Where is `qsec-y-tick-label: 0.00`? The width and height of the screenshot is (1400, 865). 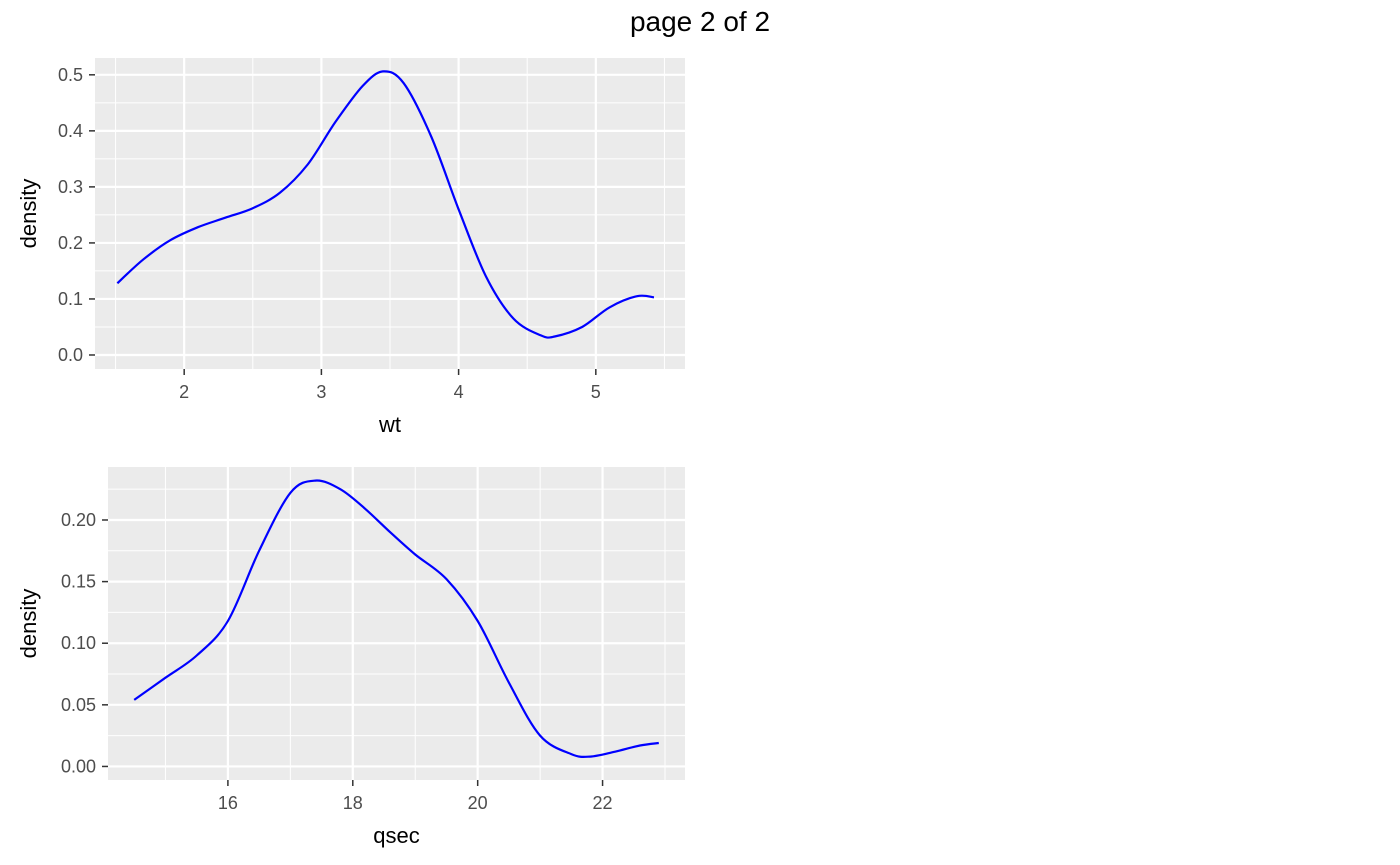
qsec-y-tick-label: 0.00 is located at coordinates (78, 766).